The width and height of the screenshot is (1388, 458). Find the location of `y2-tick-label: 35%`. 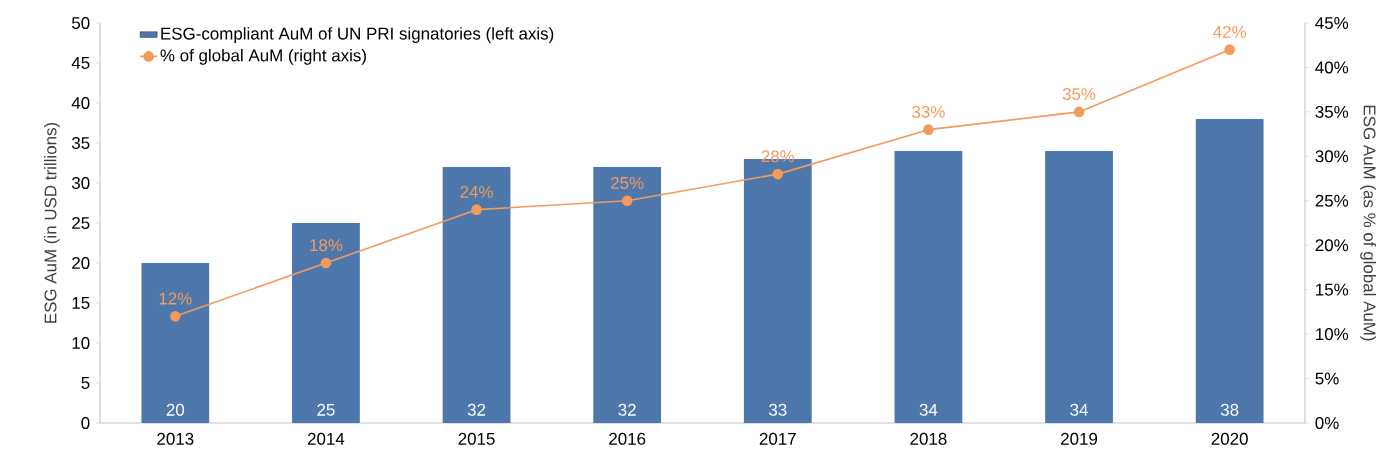

y2-tick-label: 35% is located at coordinates (1332, 111).